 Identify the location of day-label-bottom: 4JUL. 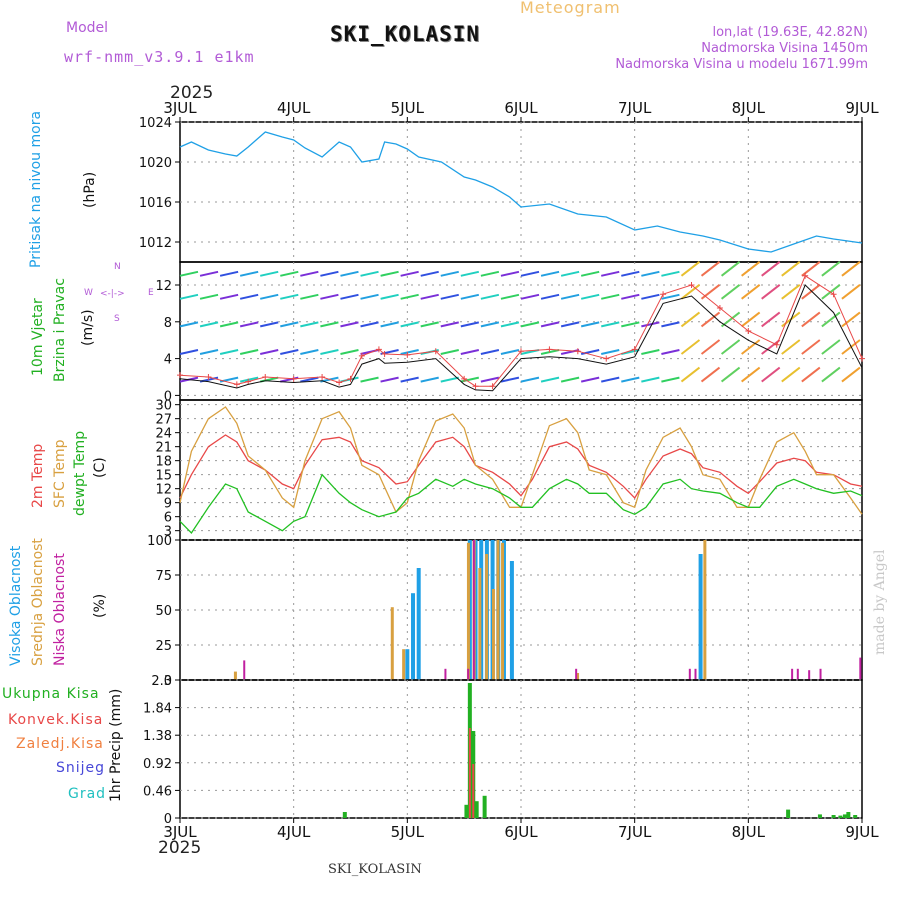
(294, 832).